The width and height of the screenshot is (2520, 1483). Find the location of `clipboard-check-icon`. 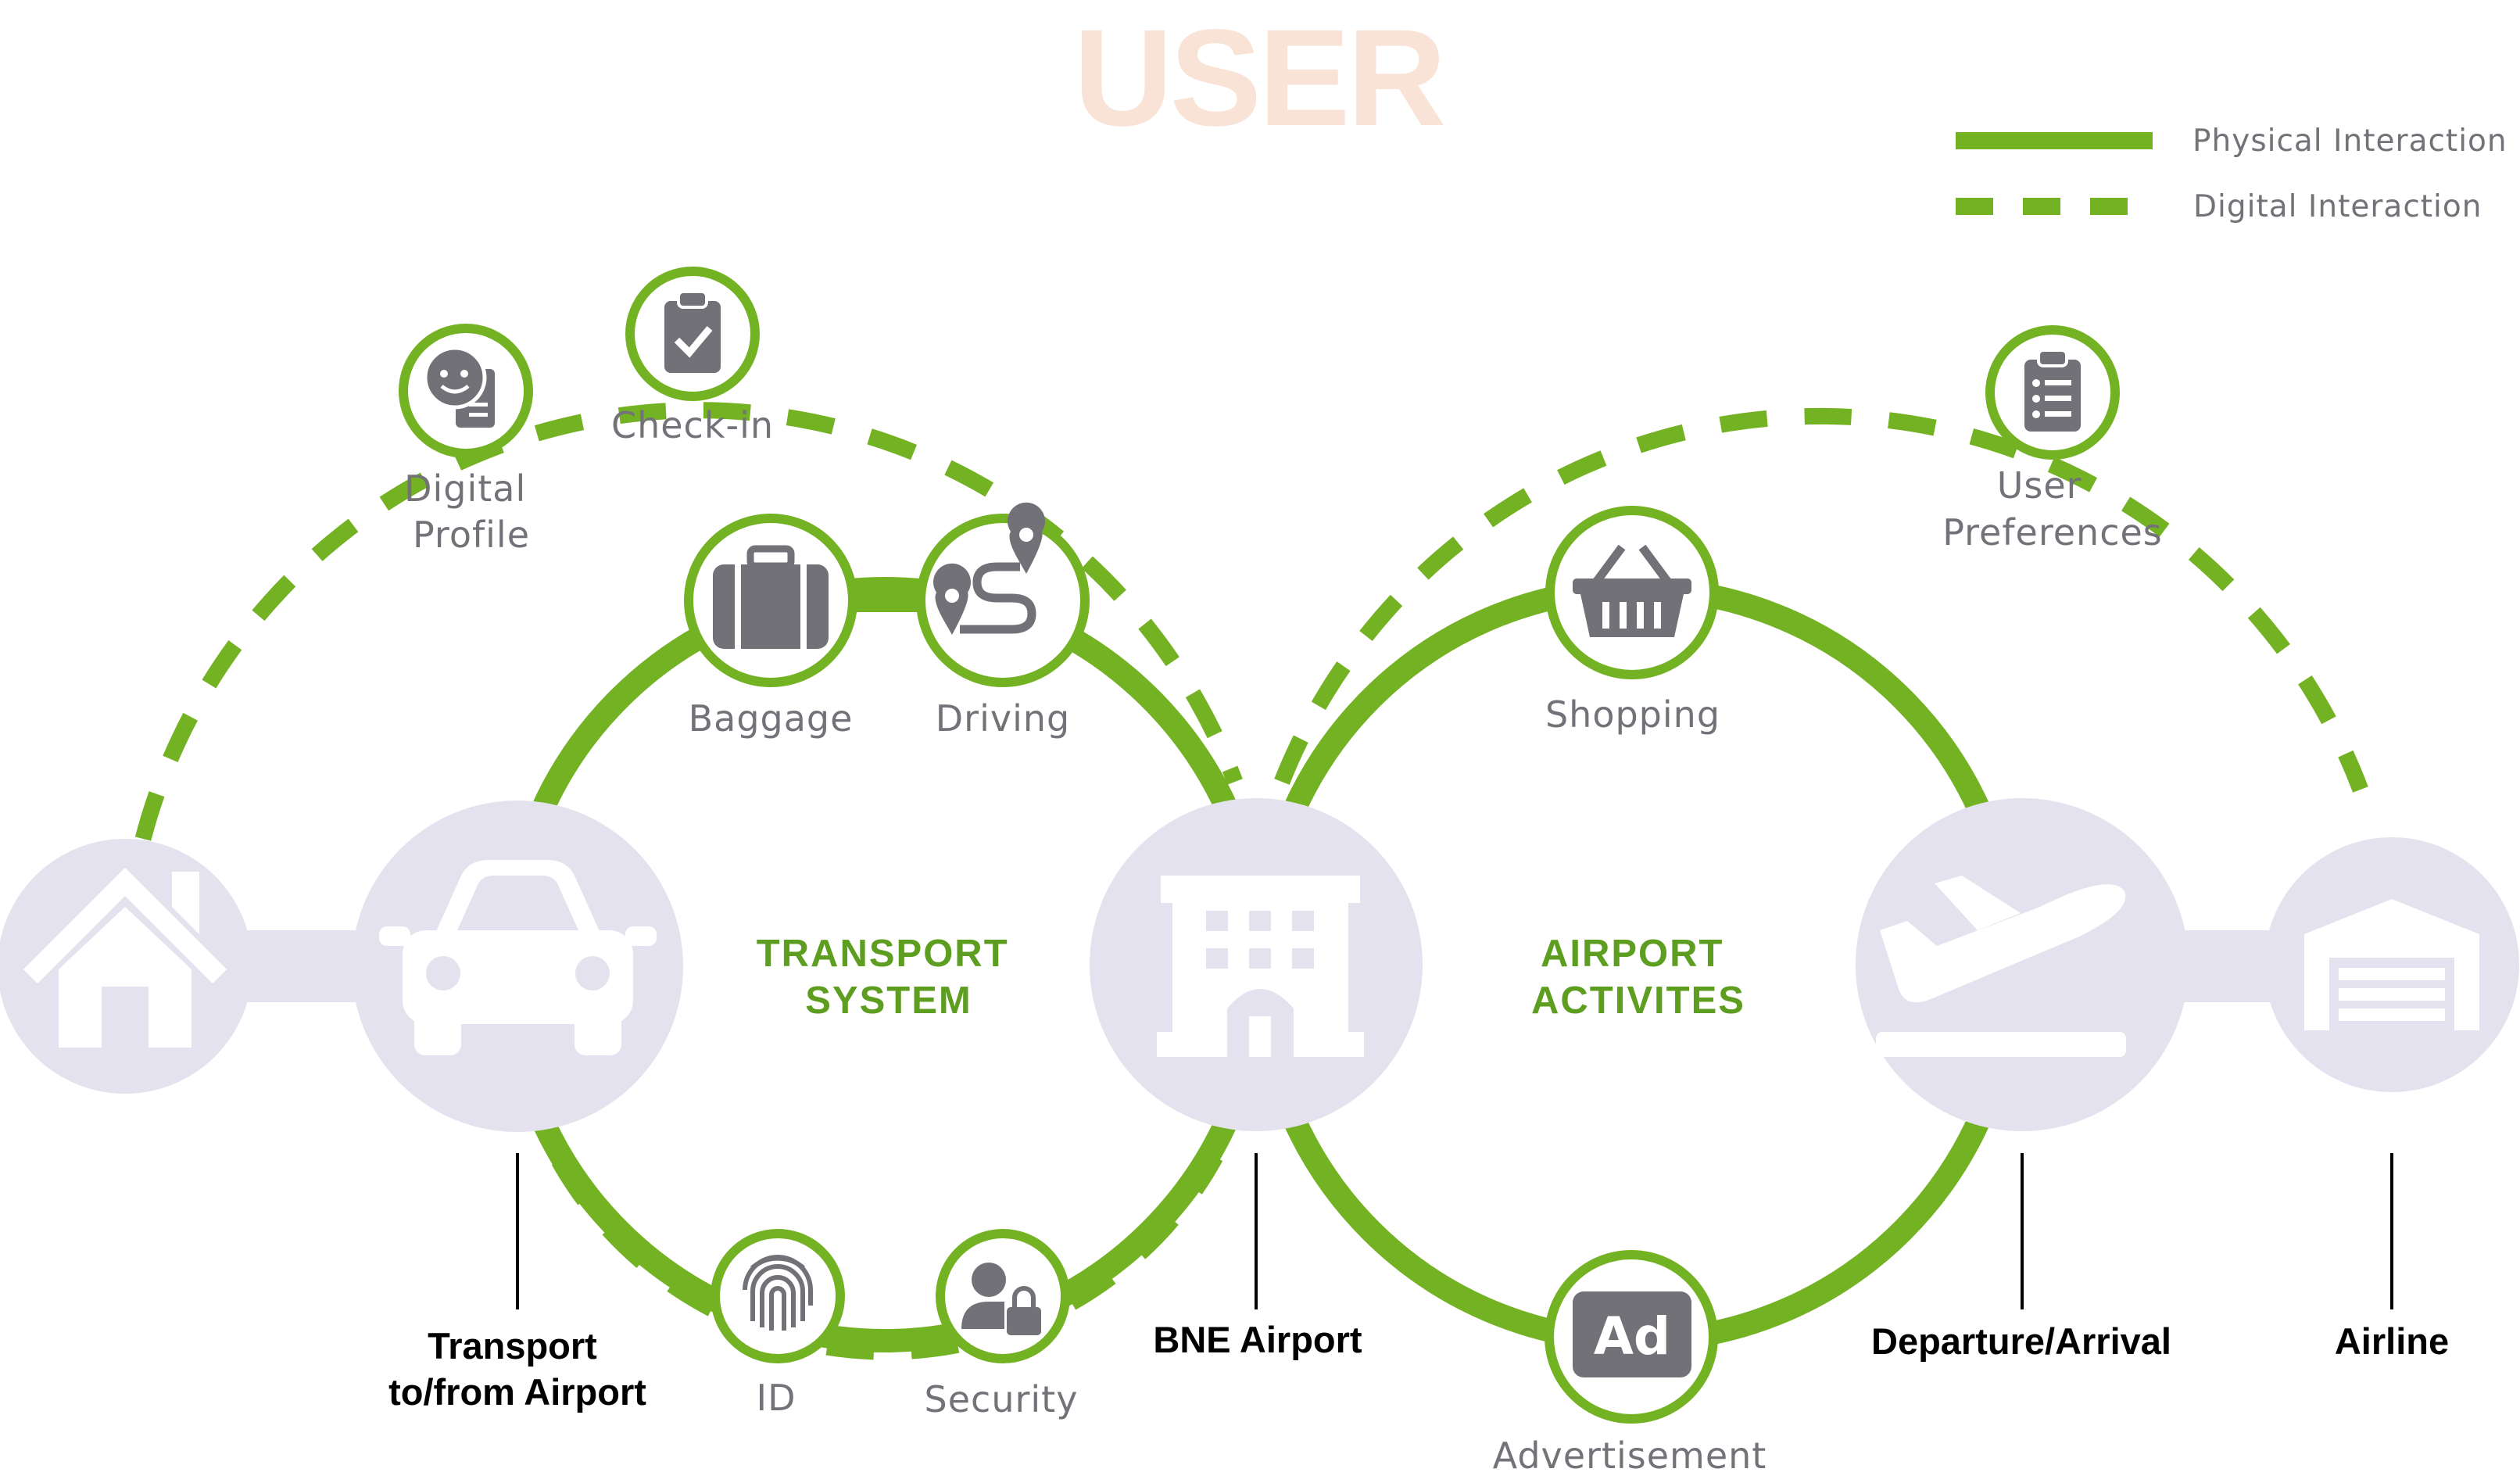

clipboard-check-icon is located at coordinates (692, 331).